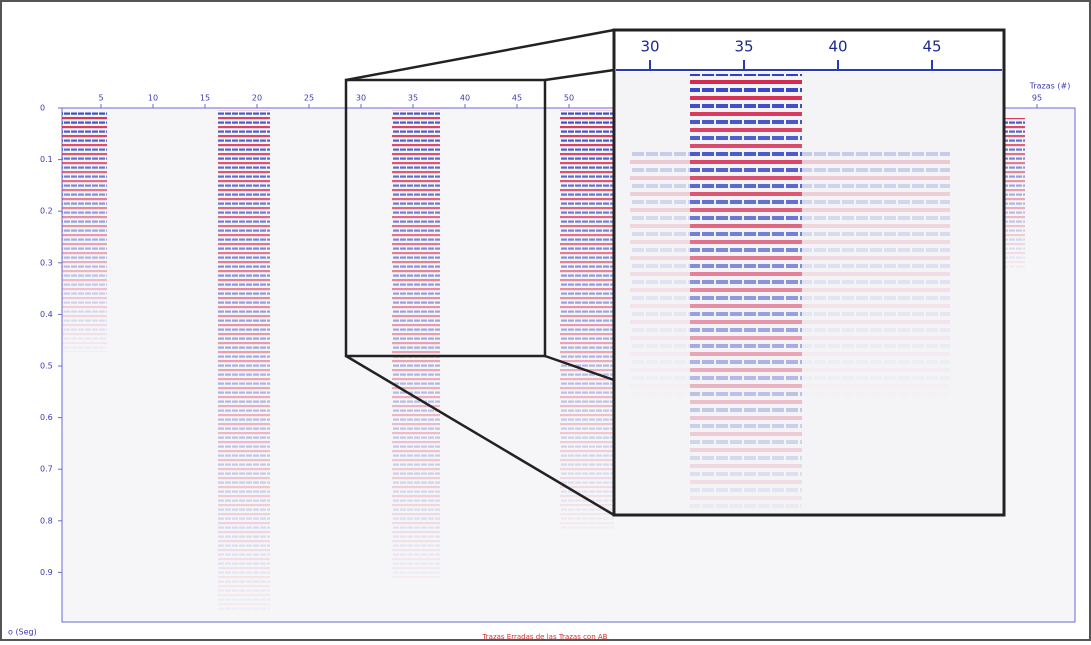  I want to click on y-axis-label: o (Seg), so click(22, 632).